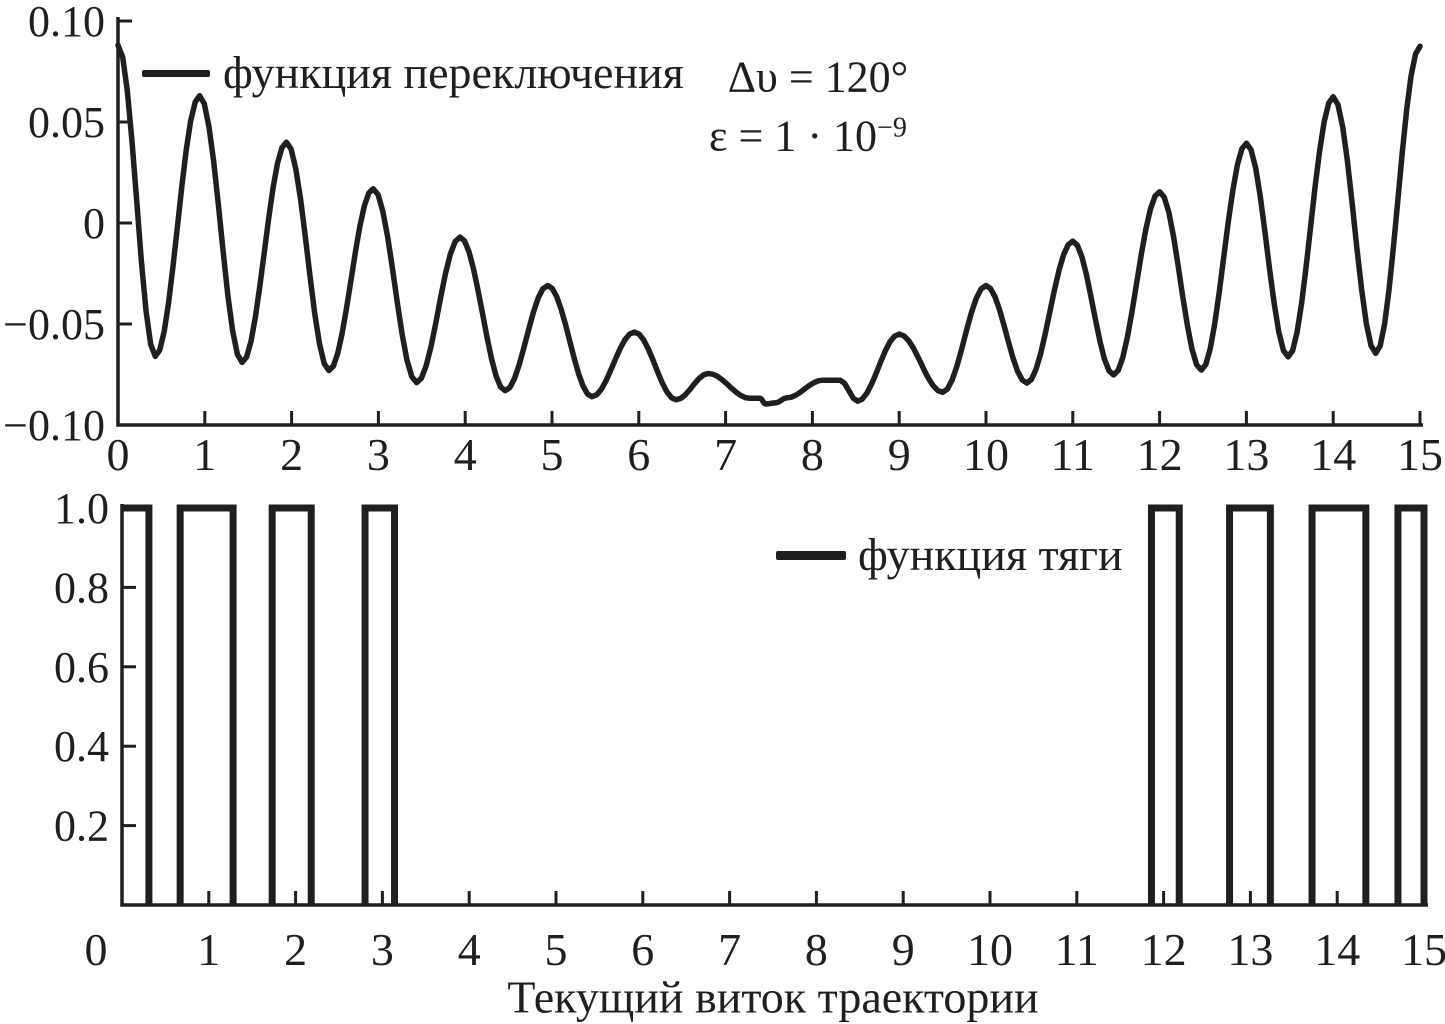 The width and height of the screenshot is (1445, 1024). I want to click on top-y-tick-label: 0, so click(94, 223).